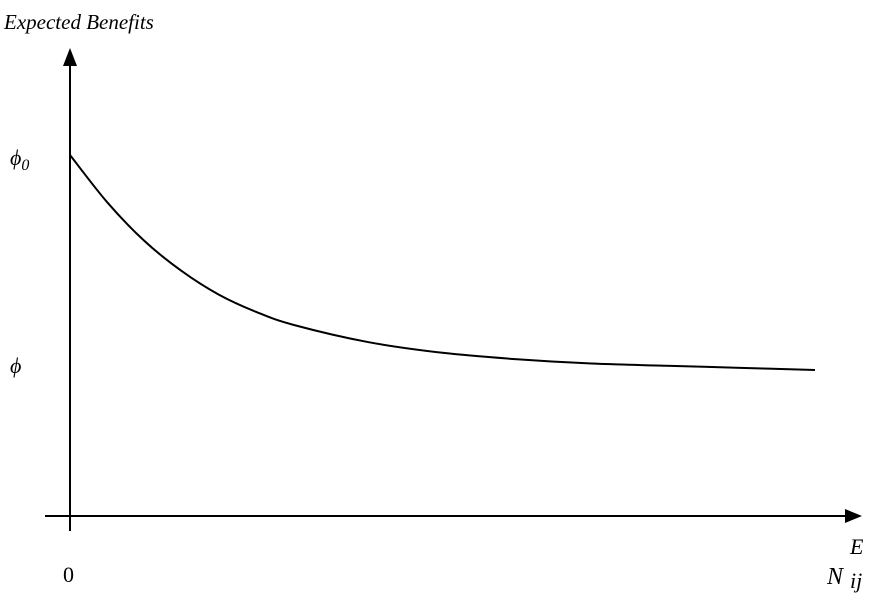  I want to click on y-axis-title: Expected Benefits, so click(78, 22).